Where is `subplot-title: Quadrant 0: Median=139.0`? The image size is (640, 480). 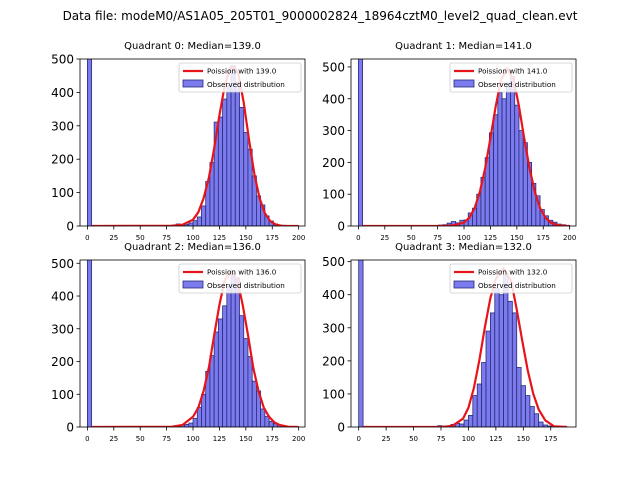 subplot-title: Quadrant 0: Median=139.0 is located at coordinates (192, 46).